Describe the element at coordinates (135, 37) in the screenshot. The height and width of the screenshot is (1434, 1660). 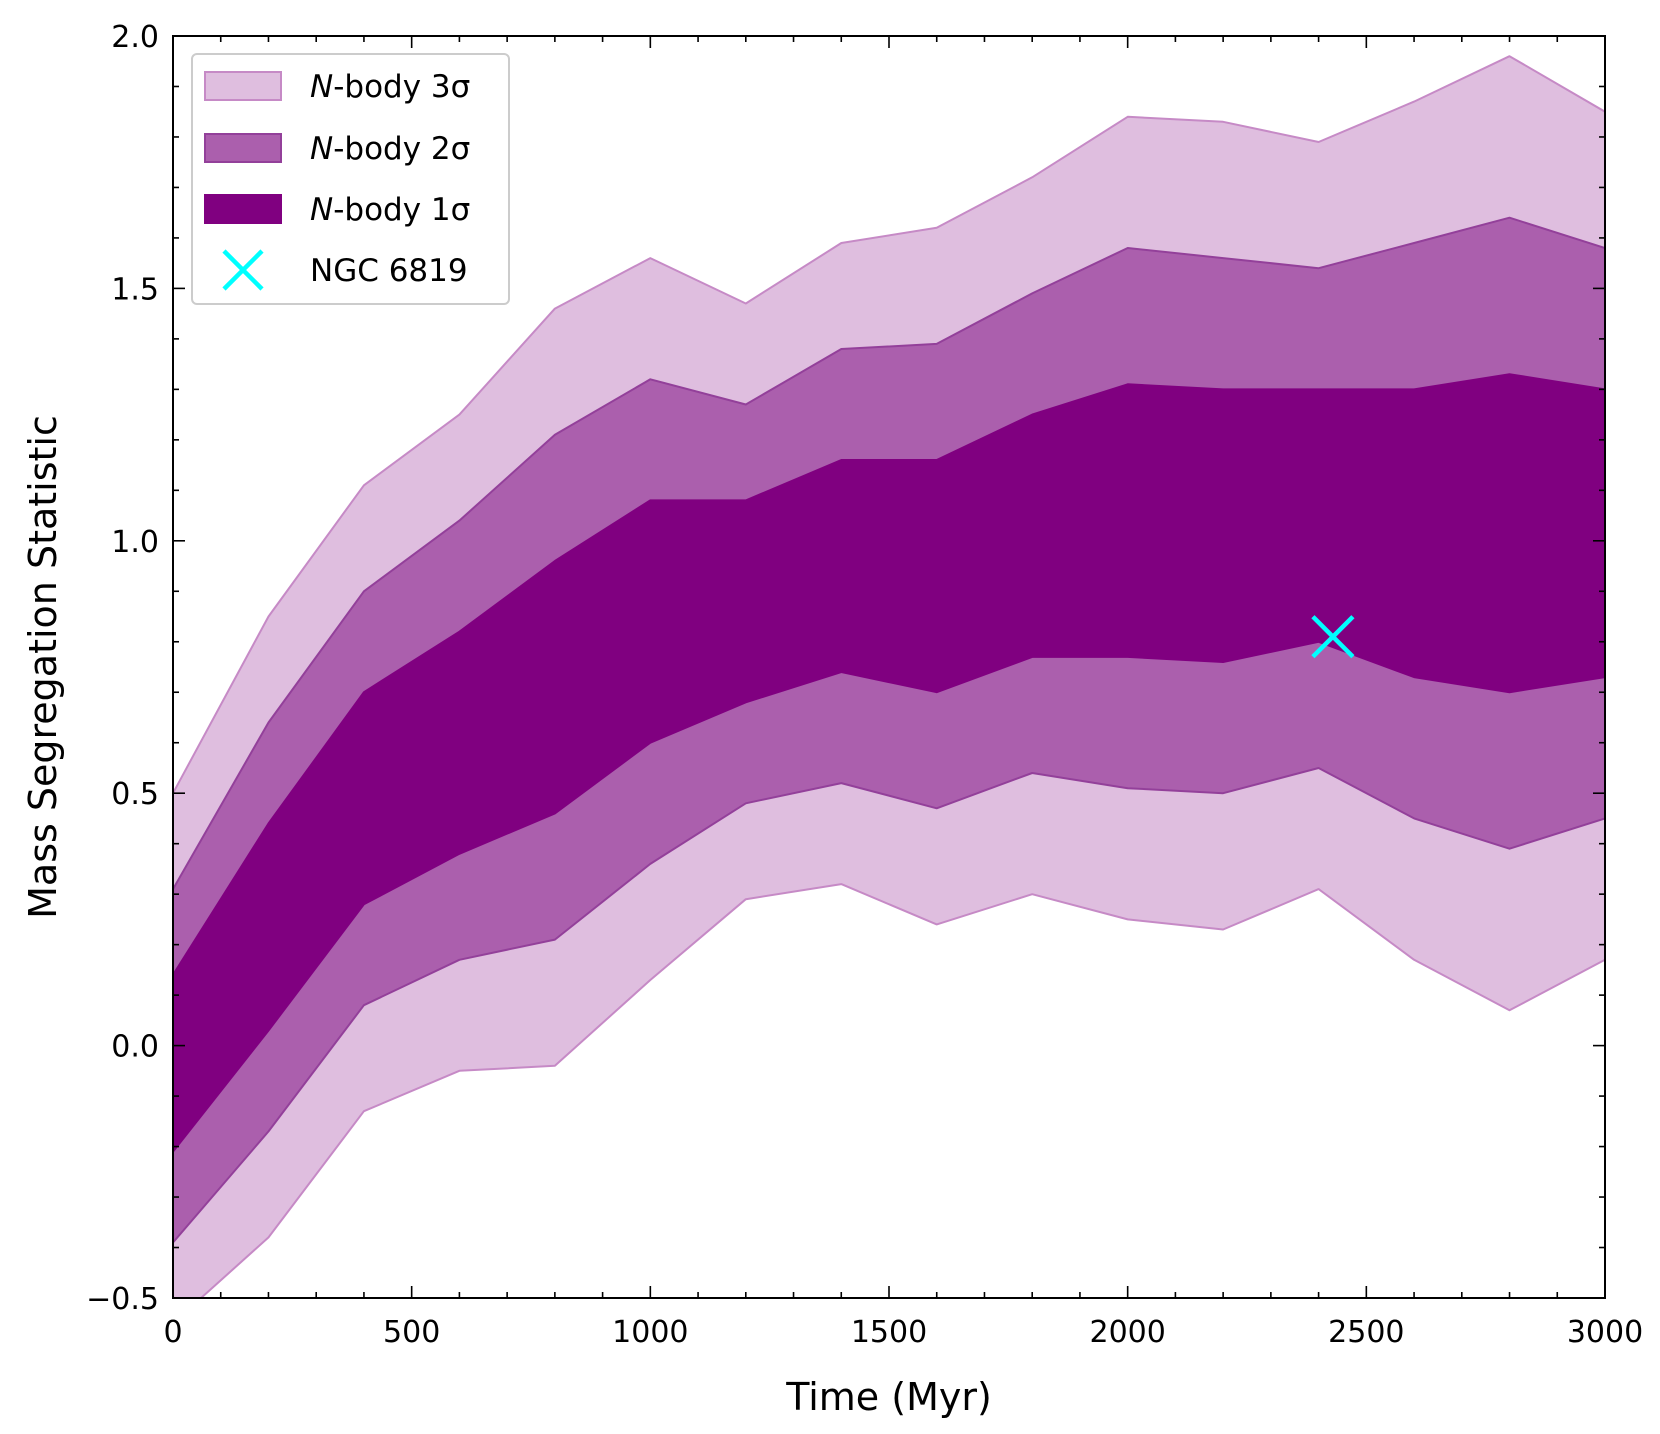
I see `y-tick-label: 2.0` at that location.